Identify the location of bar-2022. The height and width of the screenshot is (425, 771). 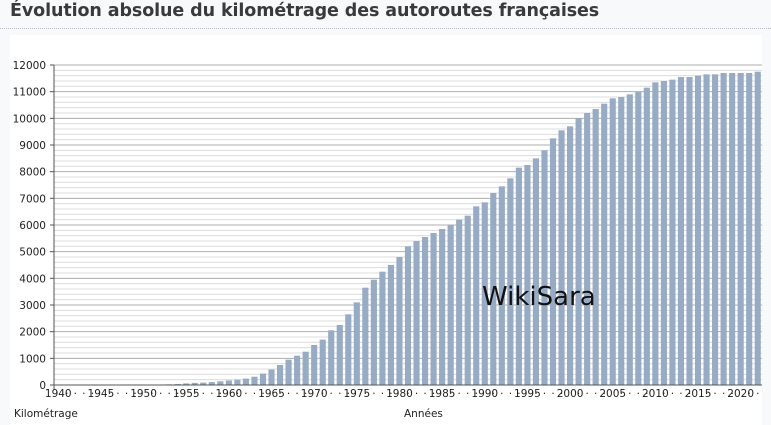
(757, 228).